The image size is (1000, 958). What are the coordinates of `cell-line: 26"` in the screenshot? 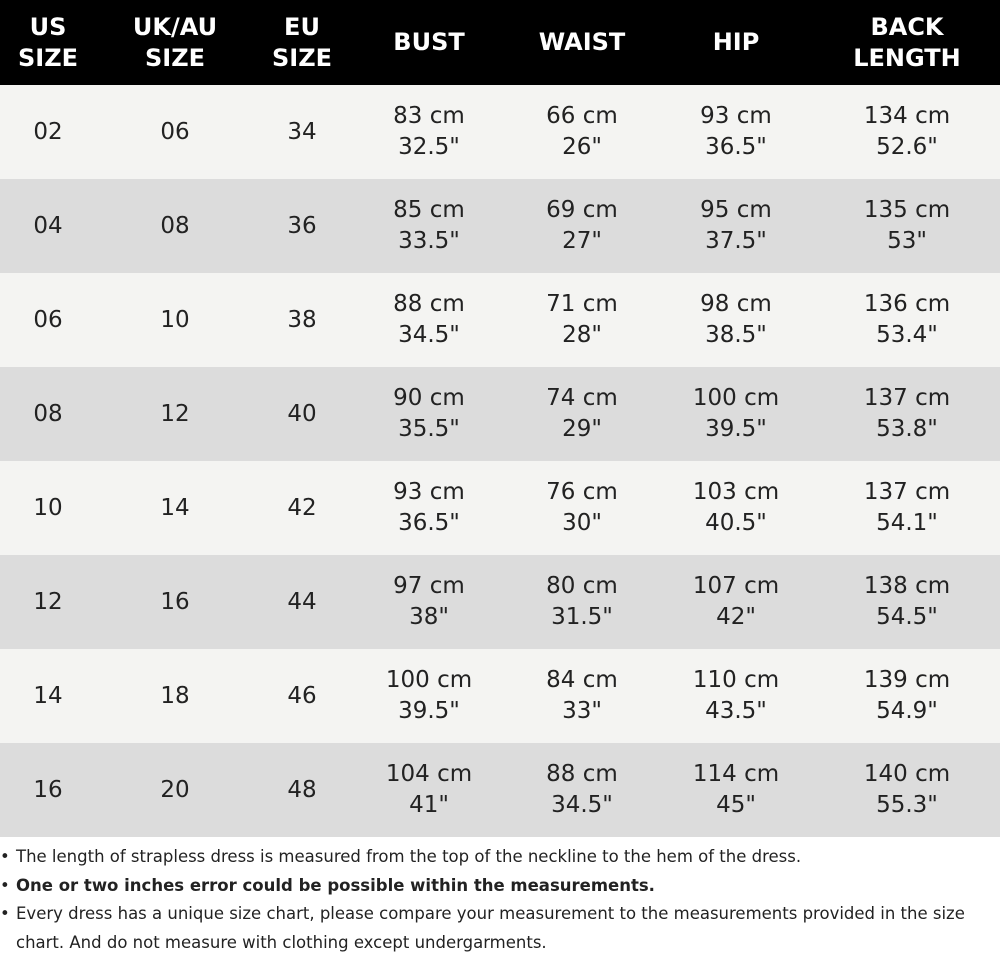 It's located at (582, 147).